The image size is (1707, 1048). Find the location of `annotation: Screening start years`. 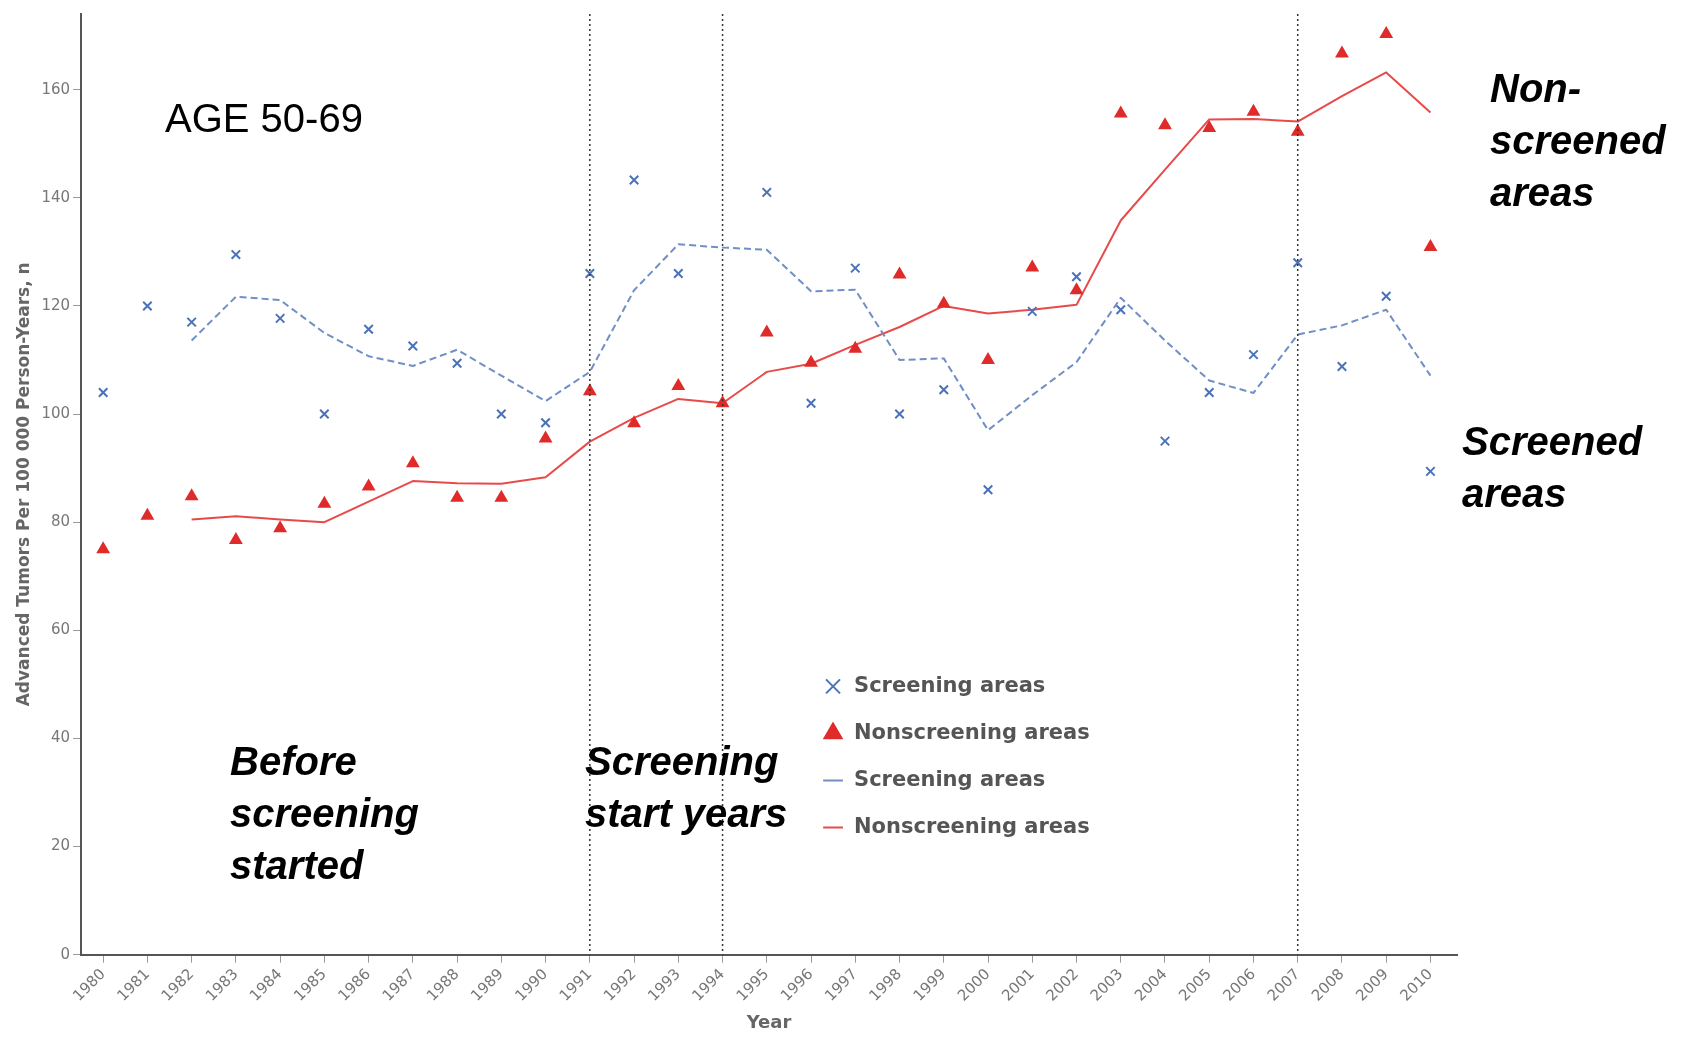

annotation: Screening start years is located at coordinates (687, 787).